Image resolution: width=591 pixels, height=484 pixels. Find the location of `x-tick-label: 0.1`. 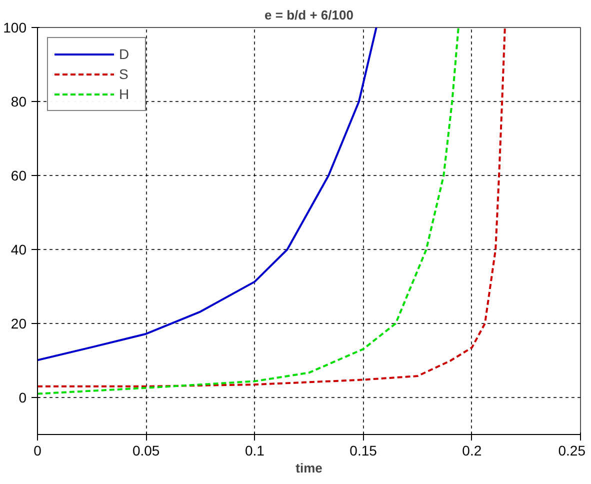

x-tick-label: 0.1 is located at coordinates (254, 450).